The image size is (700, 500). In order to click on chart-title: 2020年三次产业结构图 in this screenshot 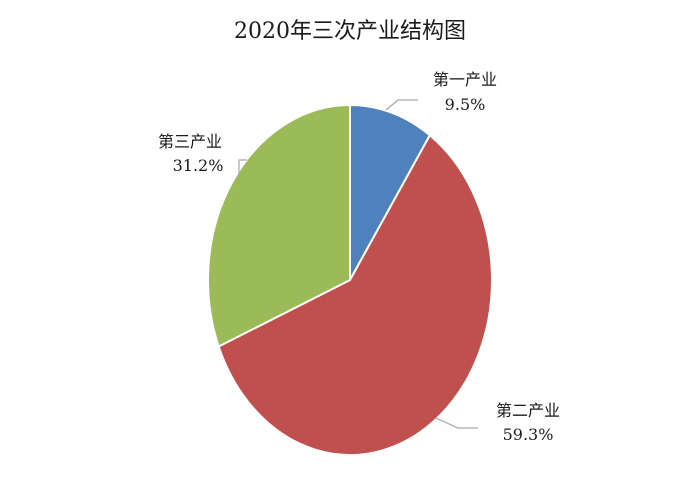, I will do `click(350, 31)`.